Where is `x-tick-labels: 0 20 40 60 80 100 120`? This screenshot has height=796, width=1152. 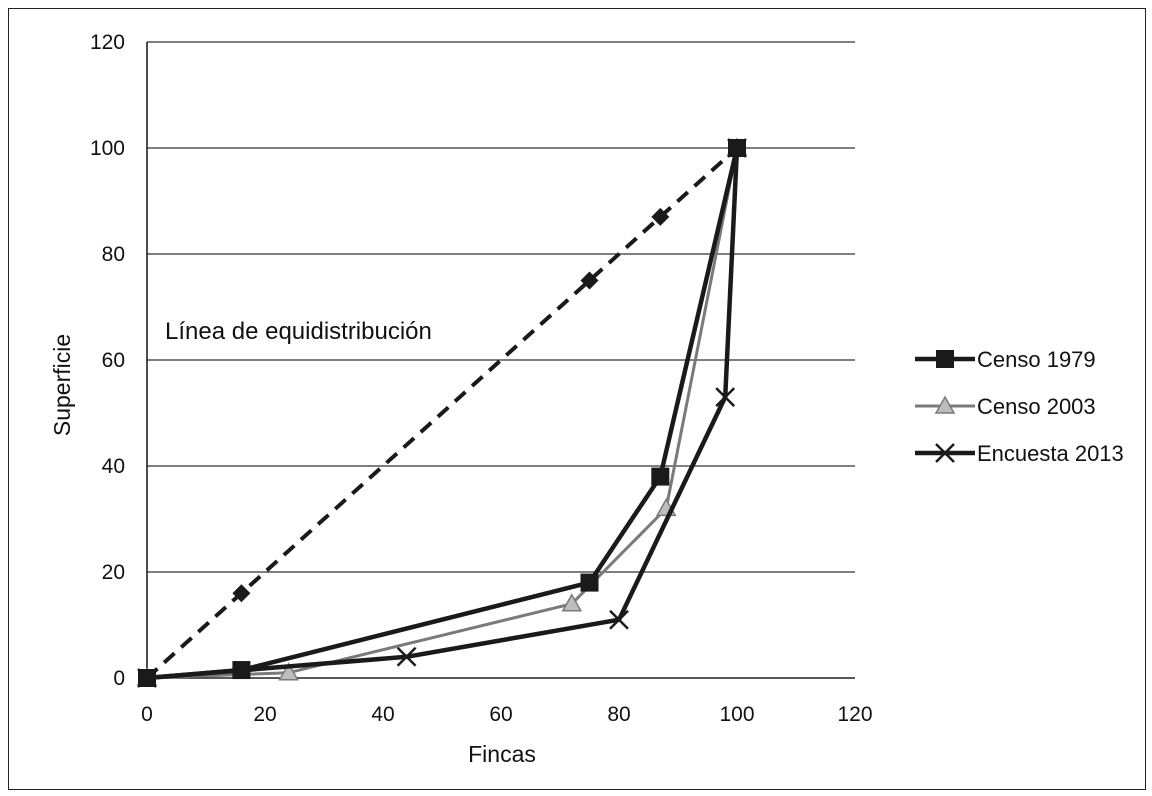
x-tick-labels: 0 20 40 60 80 100 120 is located at coordinates (506, 714).